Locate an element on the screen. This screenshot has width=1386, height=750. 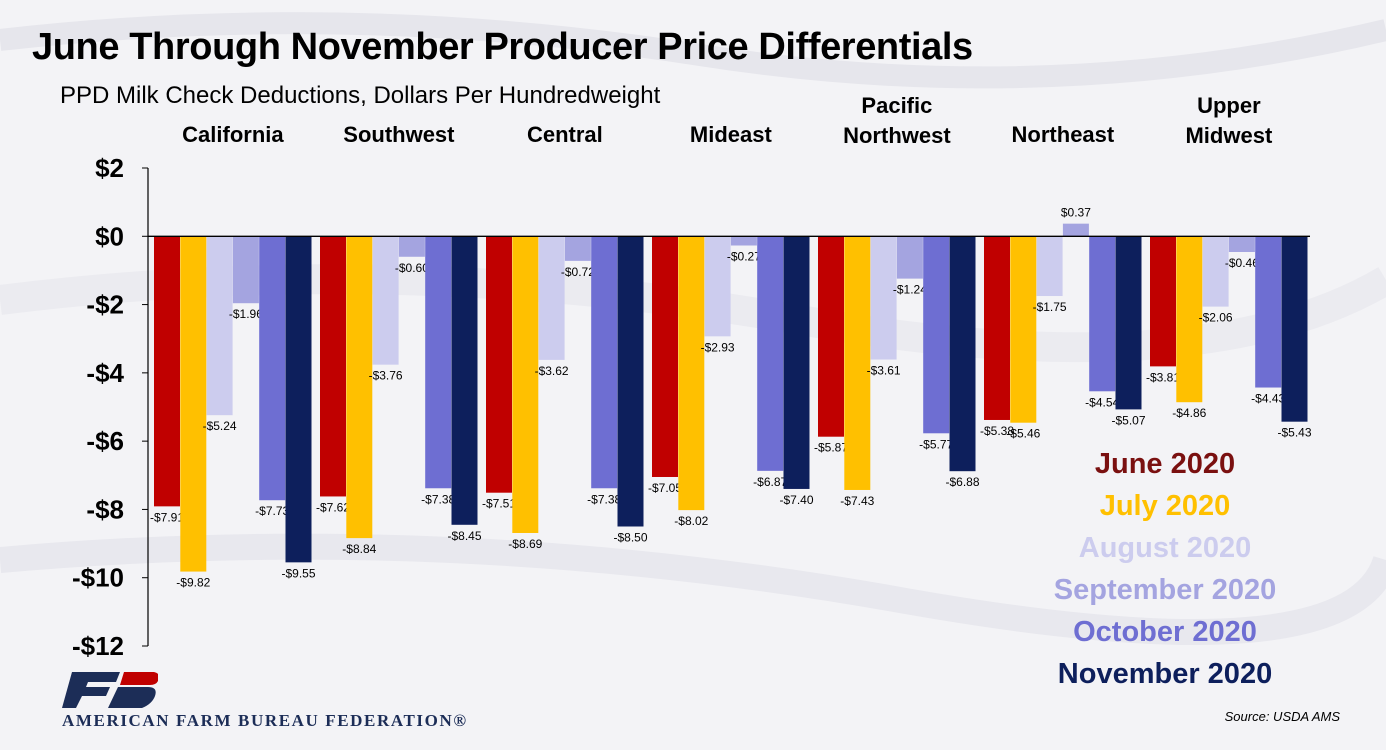
bar-value-label: -$8.69 is located at coordinates (525, 544).